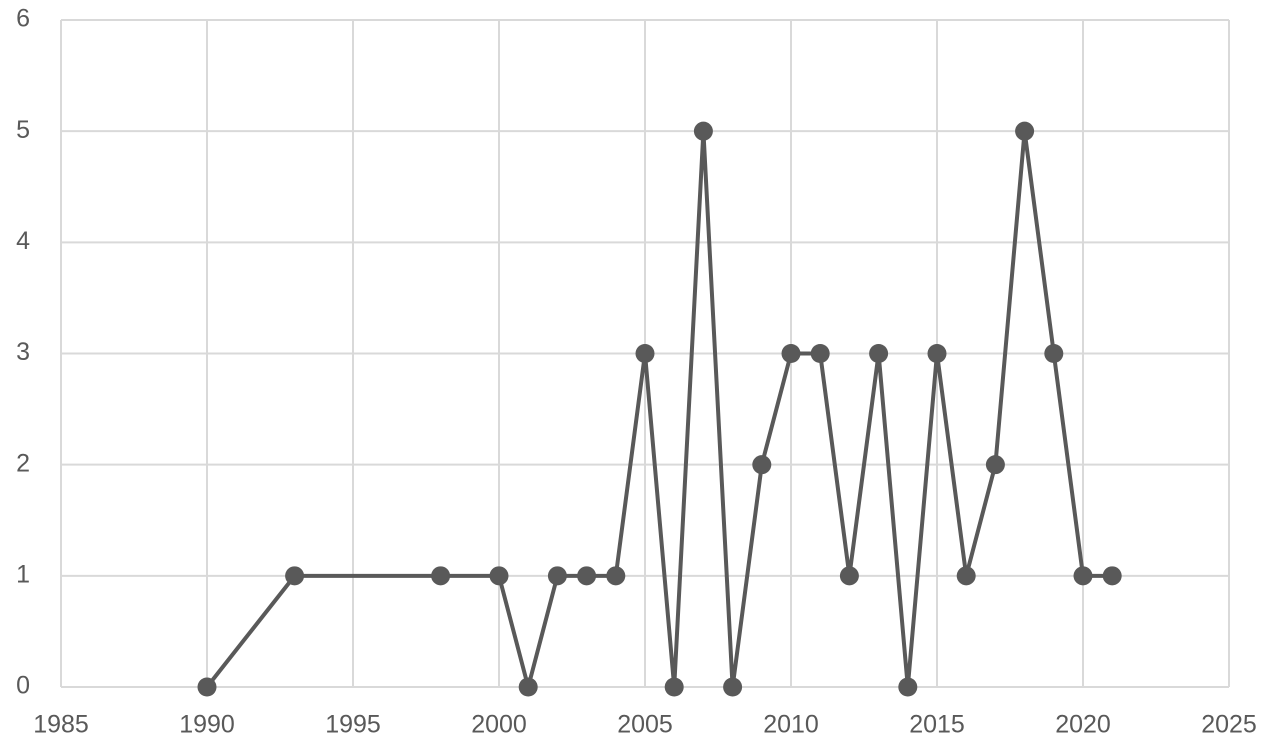 The width and height of the screenshot is (1270, 751). What do you see at coordinates (23, 130) in the screenshot?
I see `y-tick-label: 5` at bounding box center [23, 130].